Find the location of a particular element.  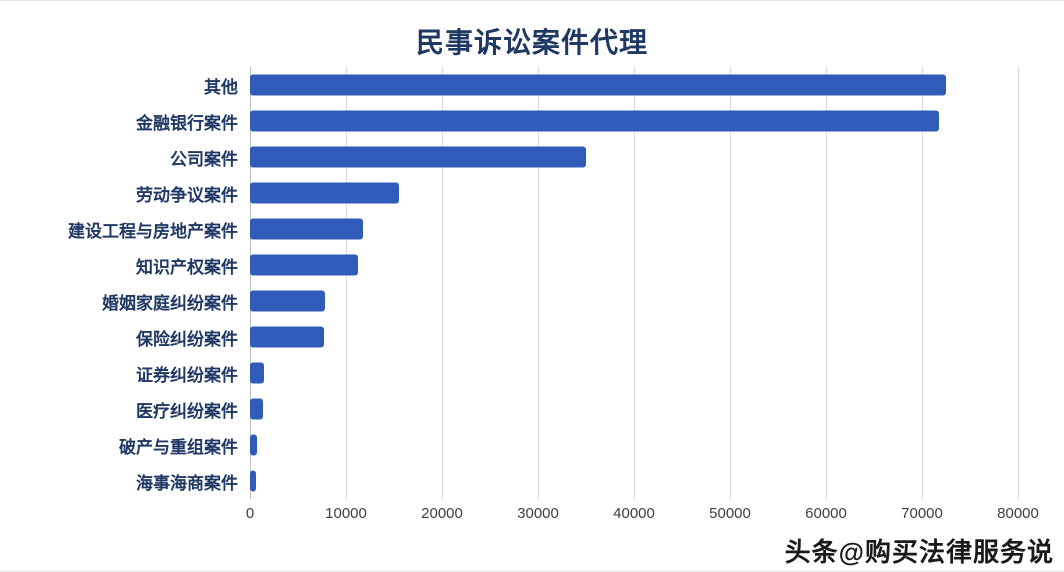

bar-row: 破产与重组案件 is located at coordinates (532, 445).